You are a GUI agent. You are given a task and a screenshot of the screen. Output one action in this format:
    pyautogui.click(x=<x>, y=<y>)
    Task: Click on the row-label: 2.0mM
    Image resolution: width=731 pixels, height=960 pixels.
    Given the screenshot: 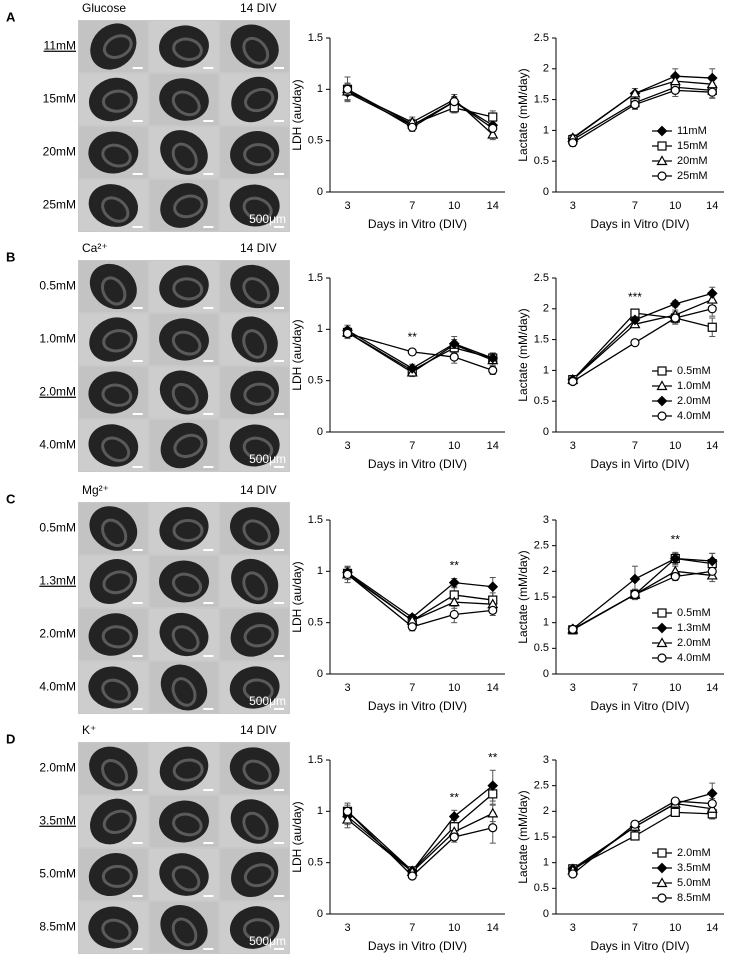 What is the action you would take?
    pyautogui.click(x=57, y=634)
    